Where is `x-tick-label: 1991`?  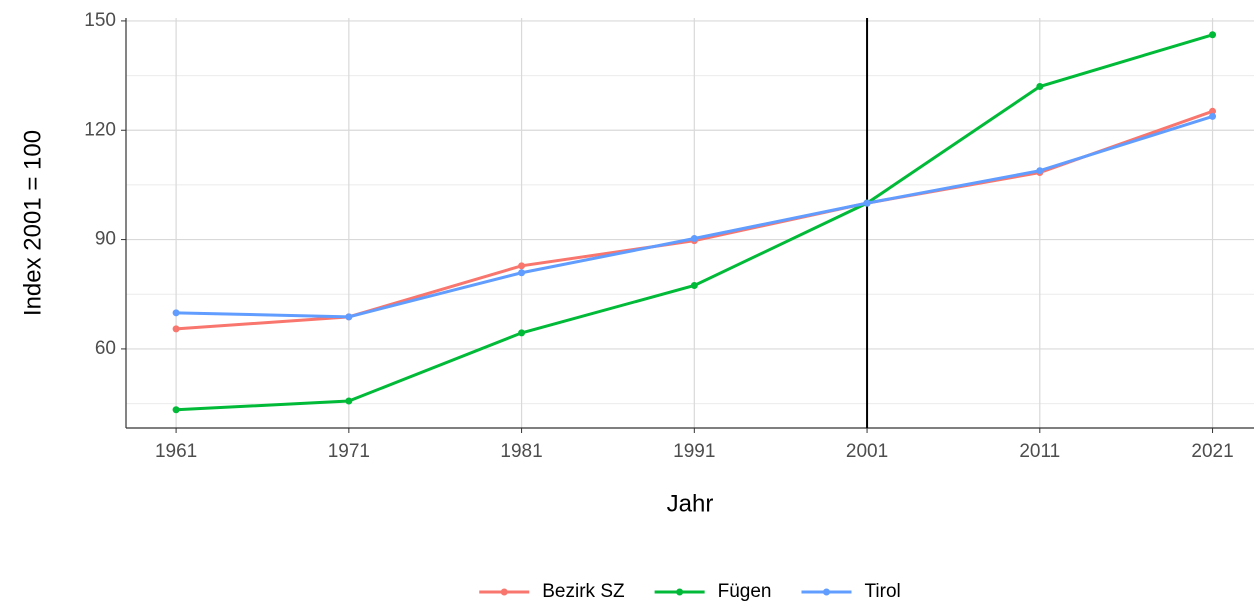 x-tick-label: 1991 is located at coordinates (694, 451).